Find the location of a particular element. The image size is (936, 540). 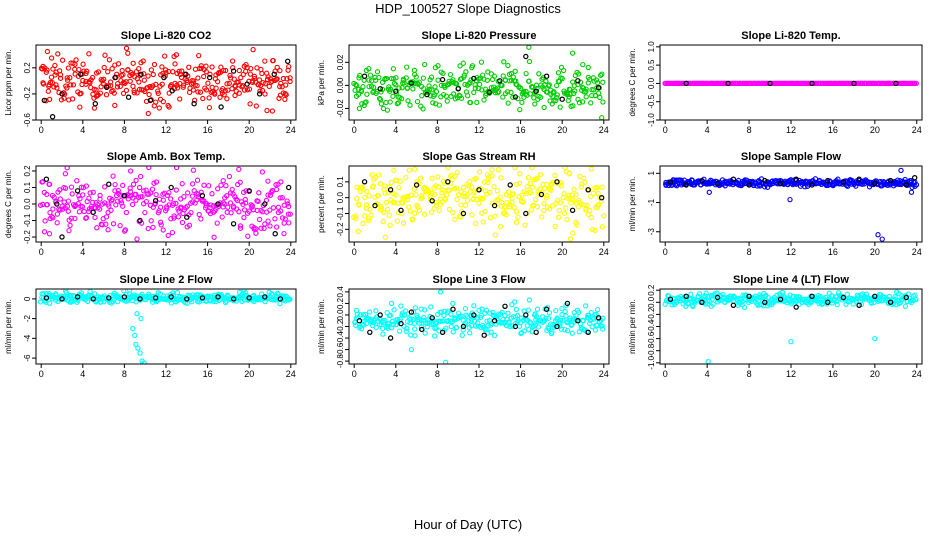

x-tick-label: 8 is located at coordinates (749, 374).